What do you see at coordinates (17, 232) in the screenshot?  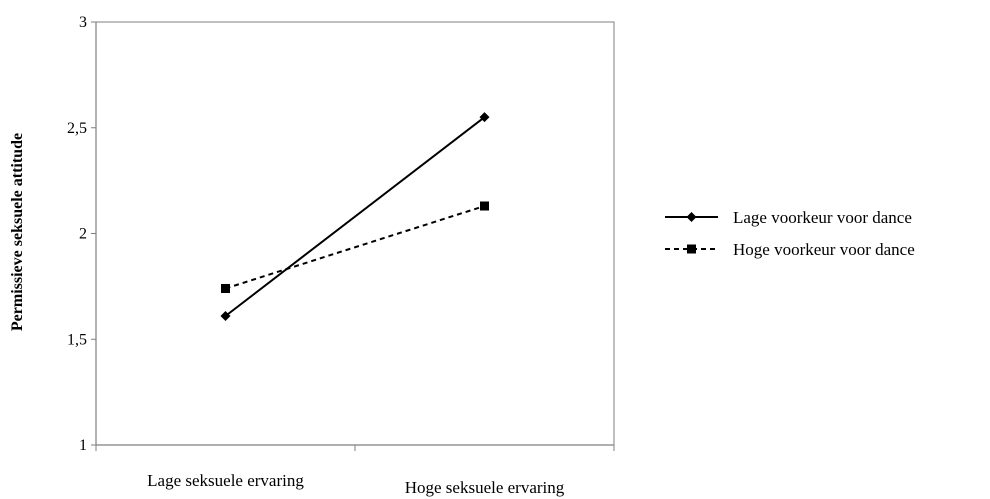 I see `y-axis-label: Permissieve seksuele attitude` at bounding box center [17, 232].